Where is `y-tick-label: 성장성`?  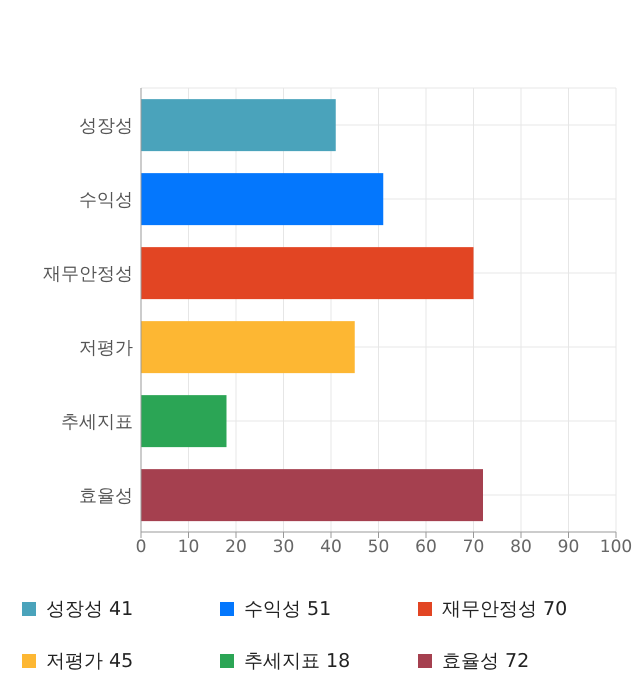
y-tick-label: 성장성 is located at coordinates (106, 125).